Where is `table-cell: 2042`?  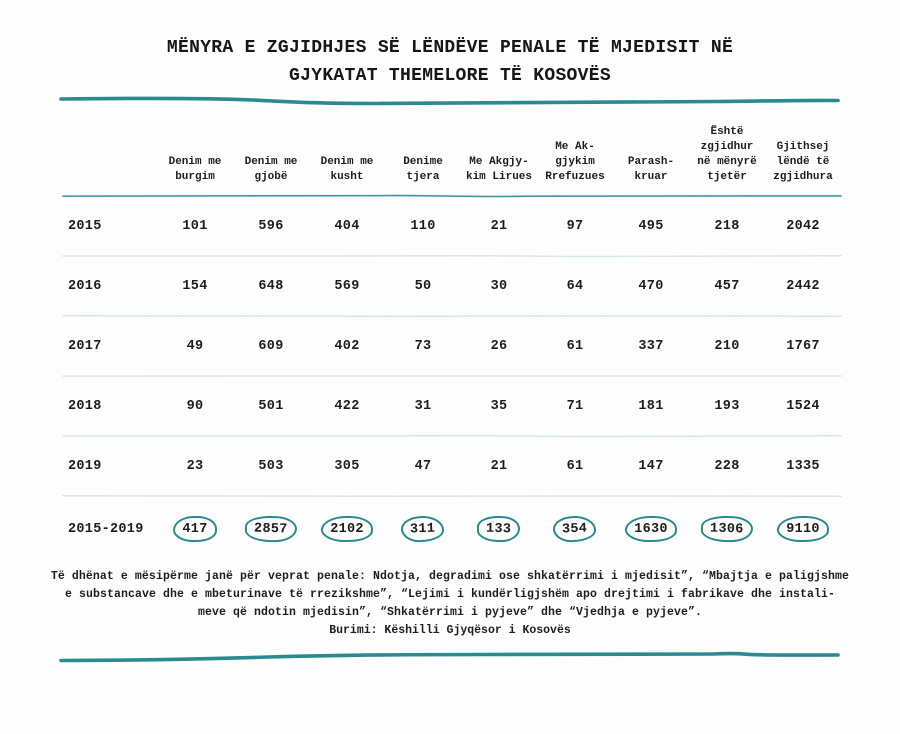
table-cell: 2042 is located at coordinates (803, 226).